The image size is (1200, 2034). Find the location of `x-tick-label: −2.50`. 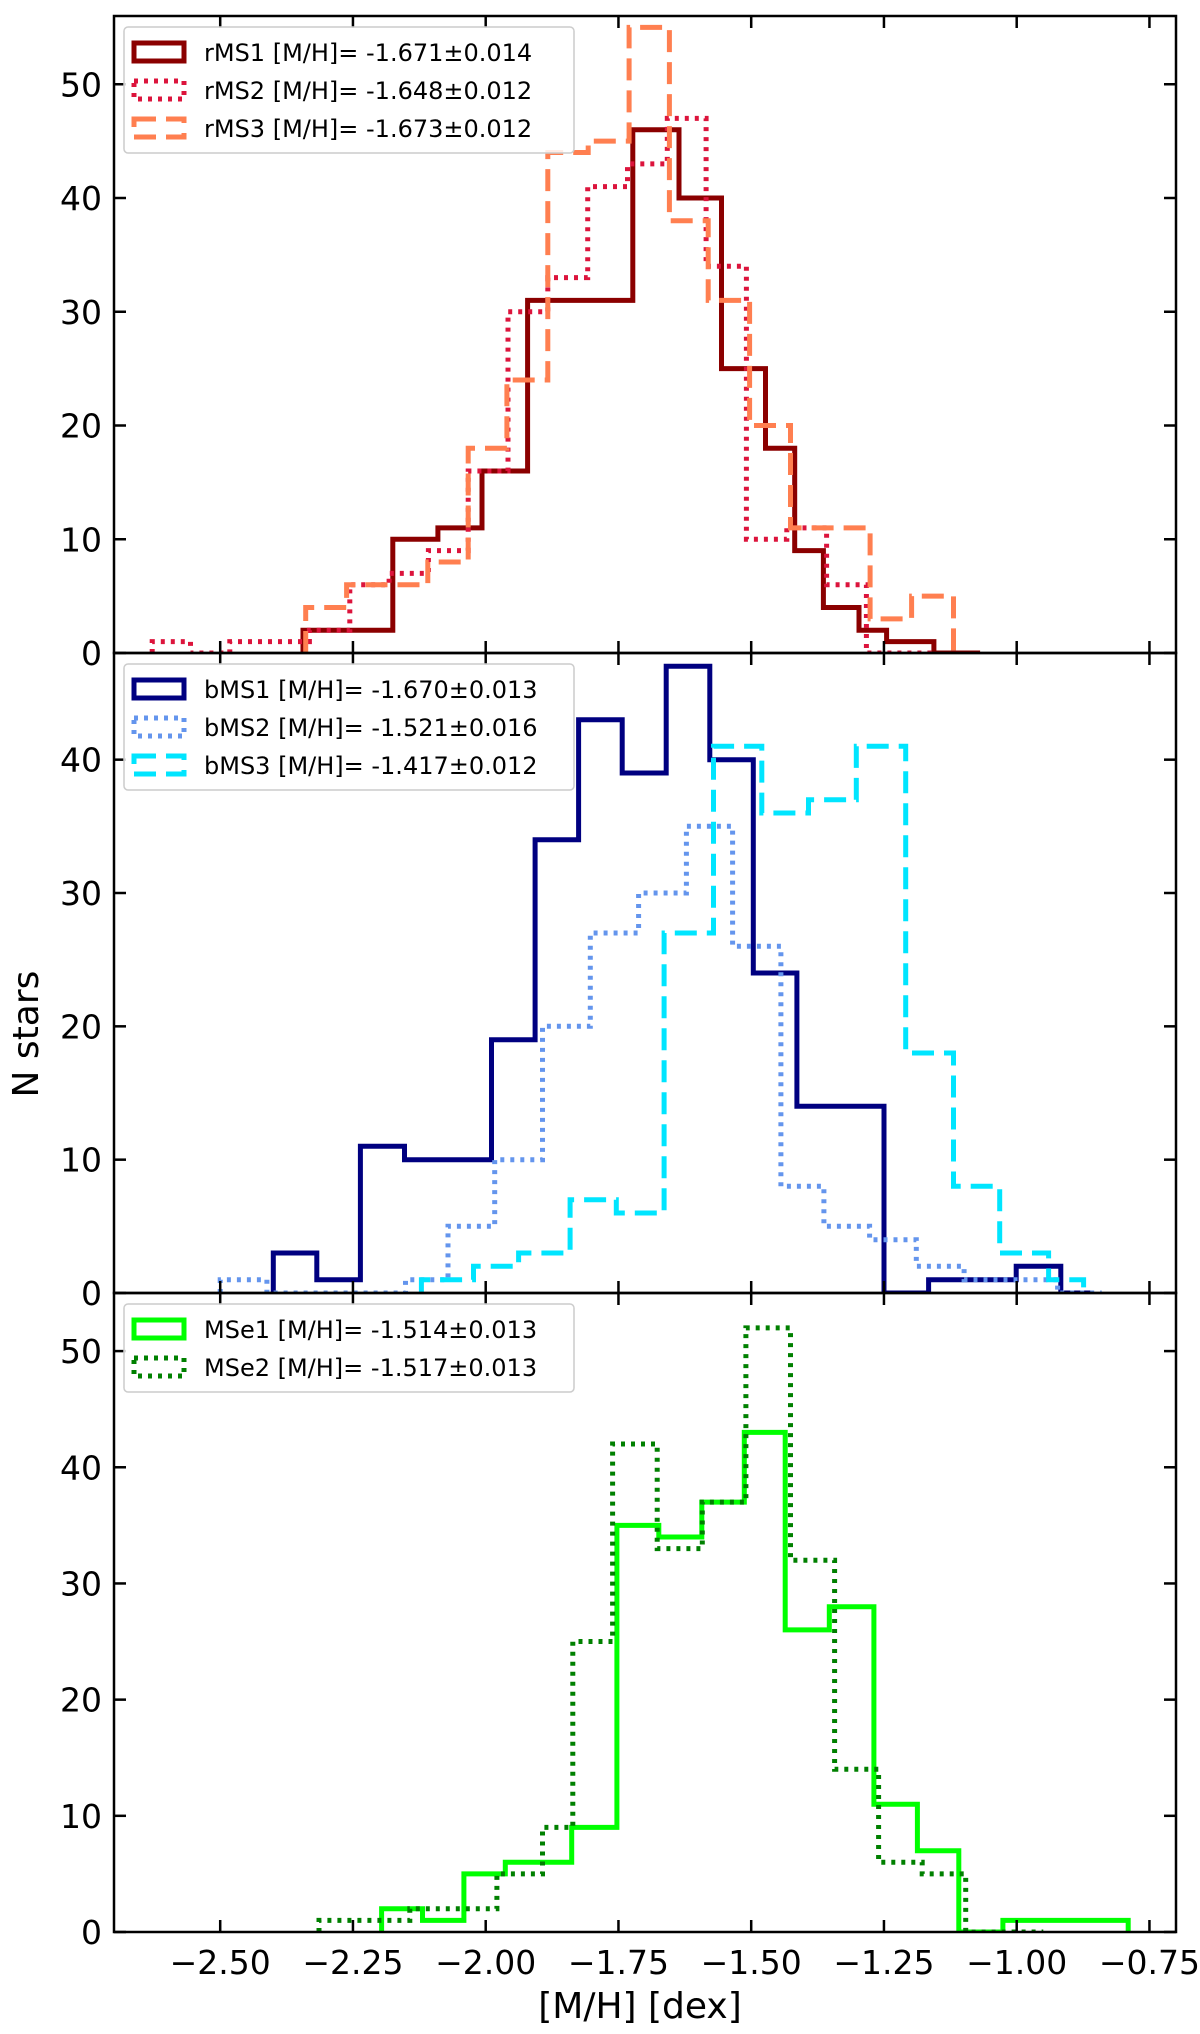

x-tick-label: −2.50 is located at coordinates (220, 1962).